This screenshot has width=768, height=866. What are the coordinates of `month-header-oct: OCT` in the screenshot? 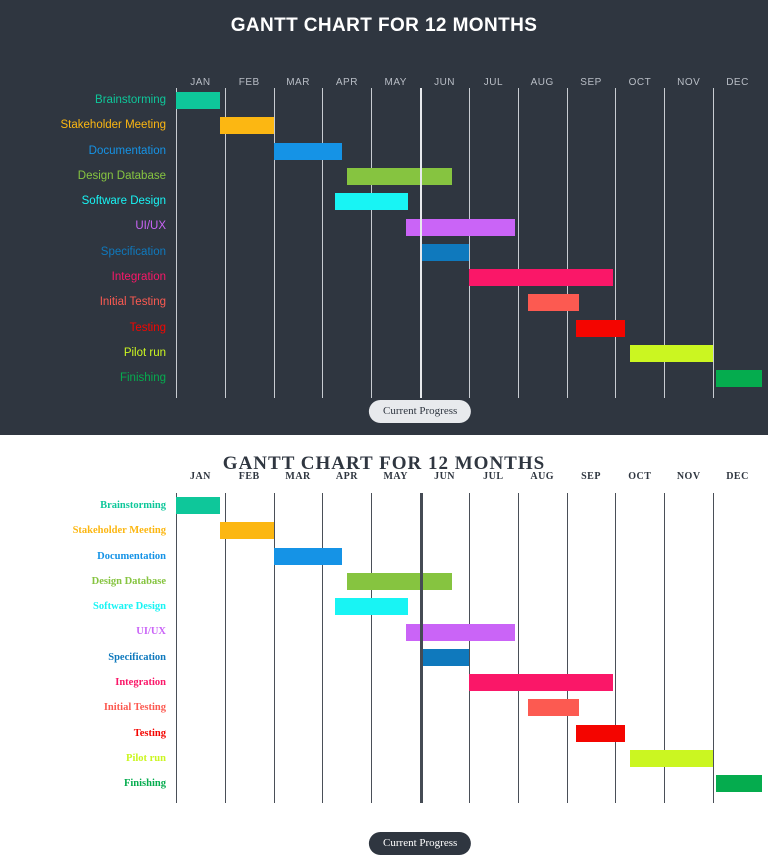 It's located at (640, 82).